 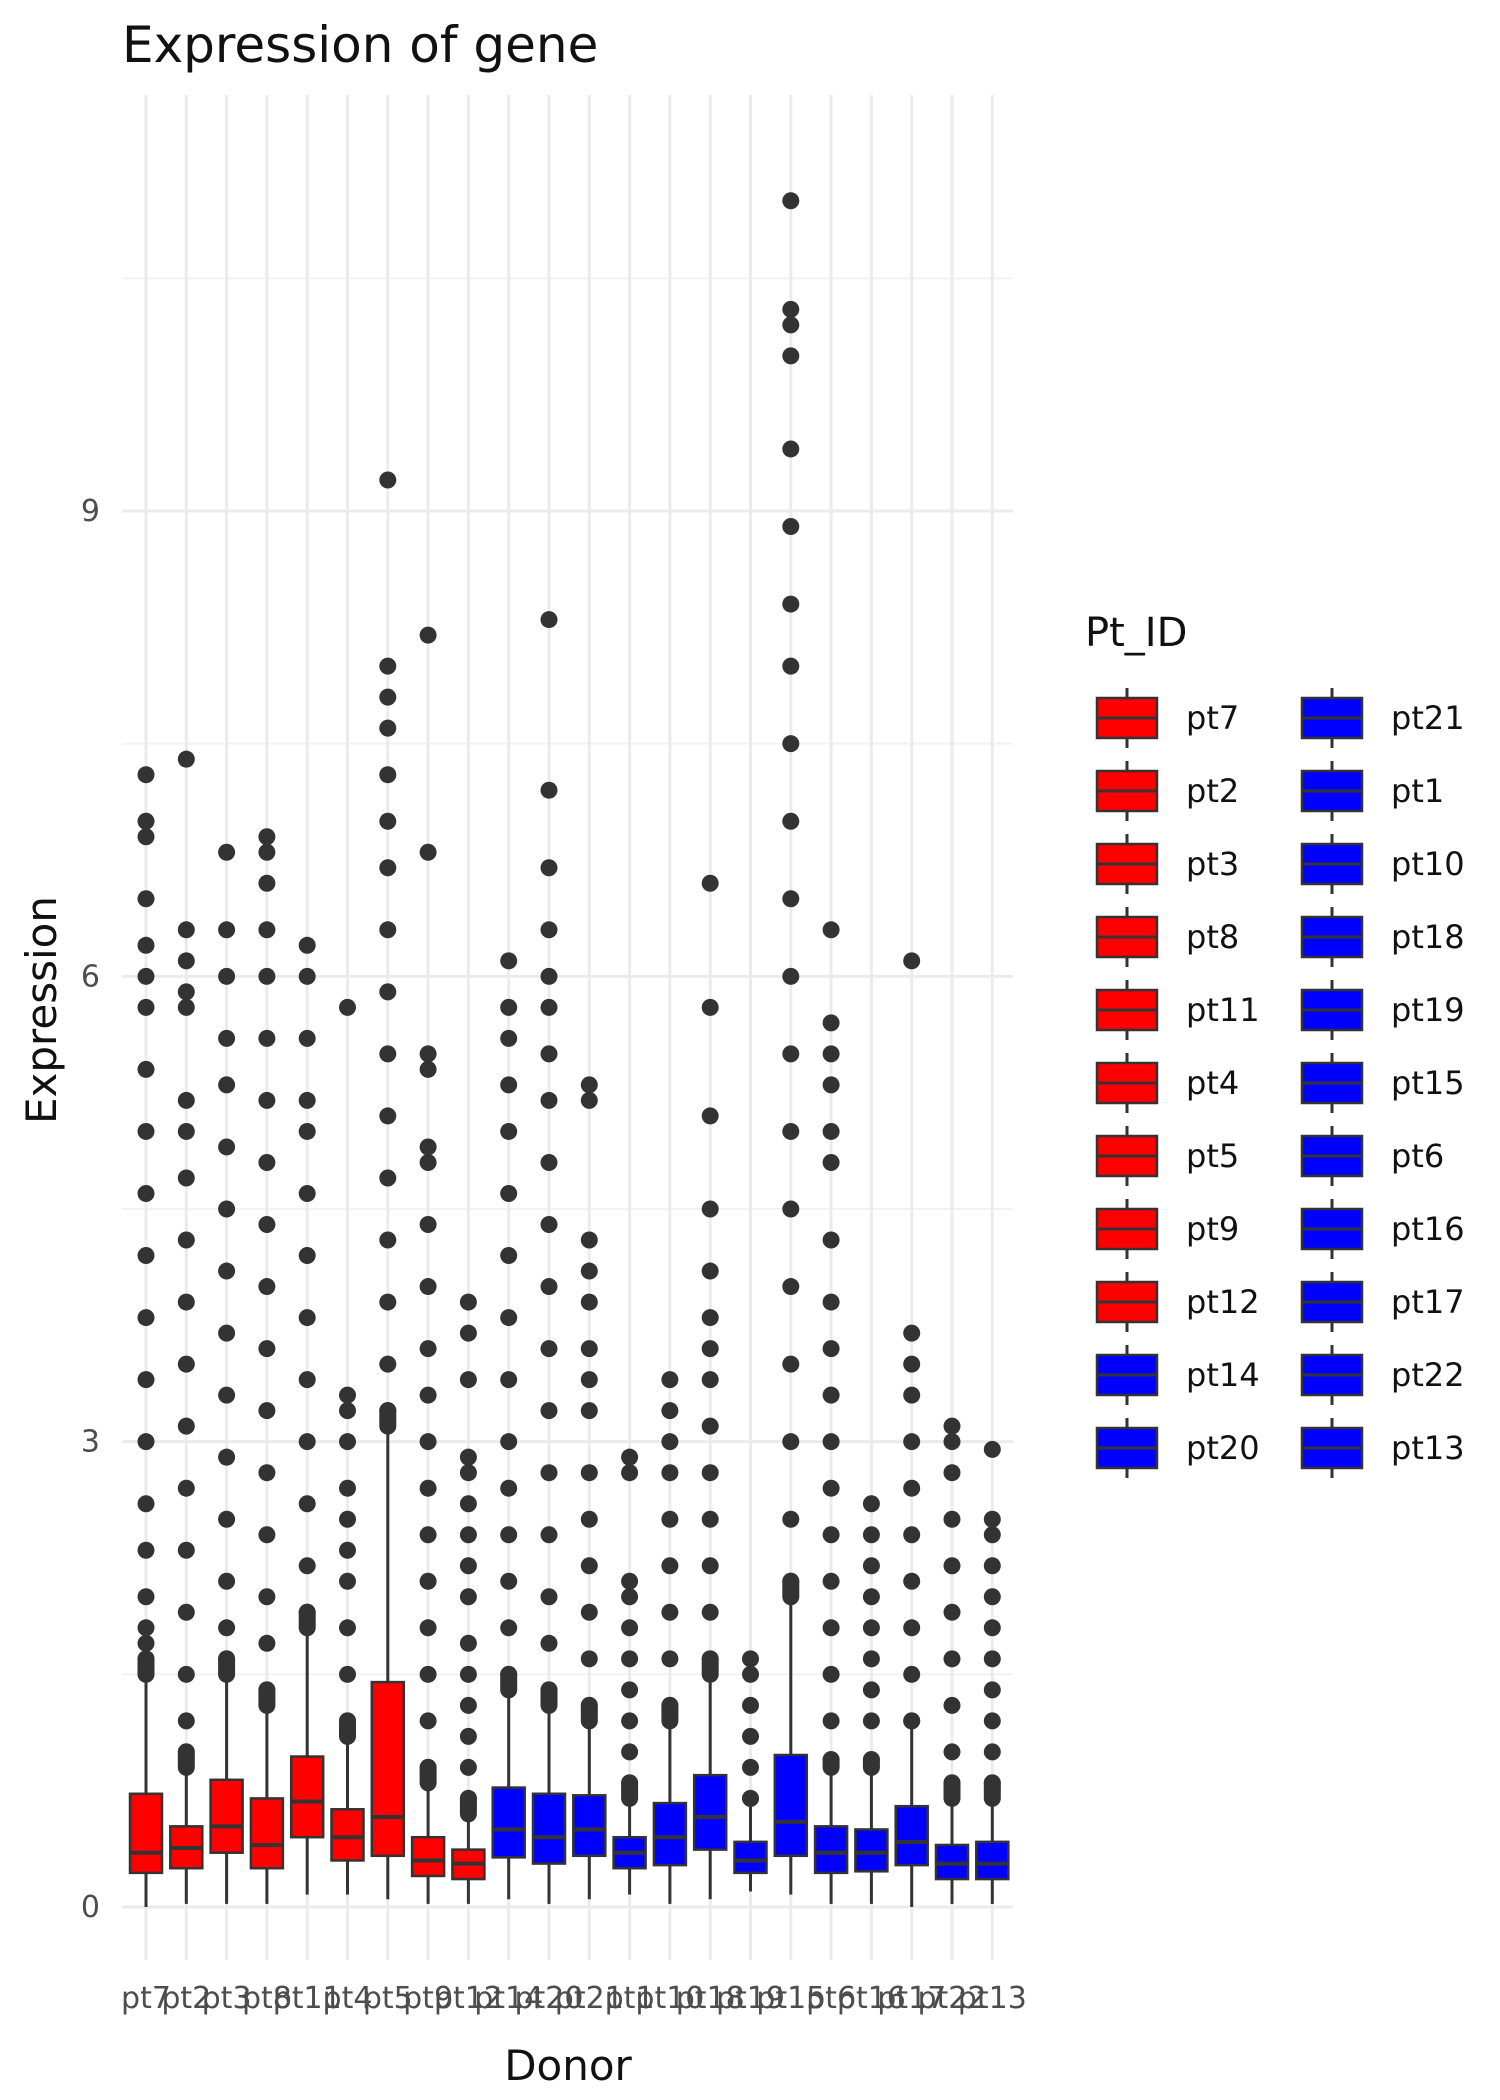 What do you see at coordinates (750, 1771) in the screenshot?
I see `box-pt19` at bounding box center [750, 1771].